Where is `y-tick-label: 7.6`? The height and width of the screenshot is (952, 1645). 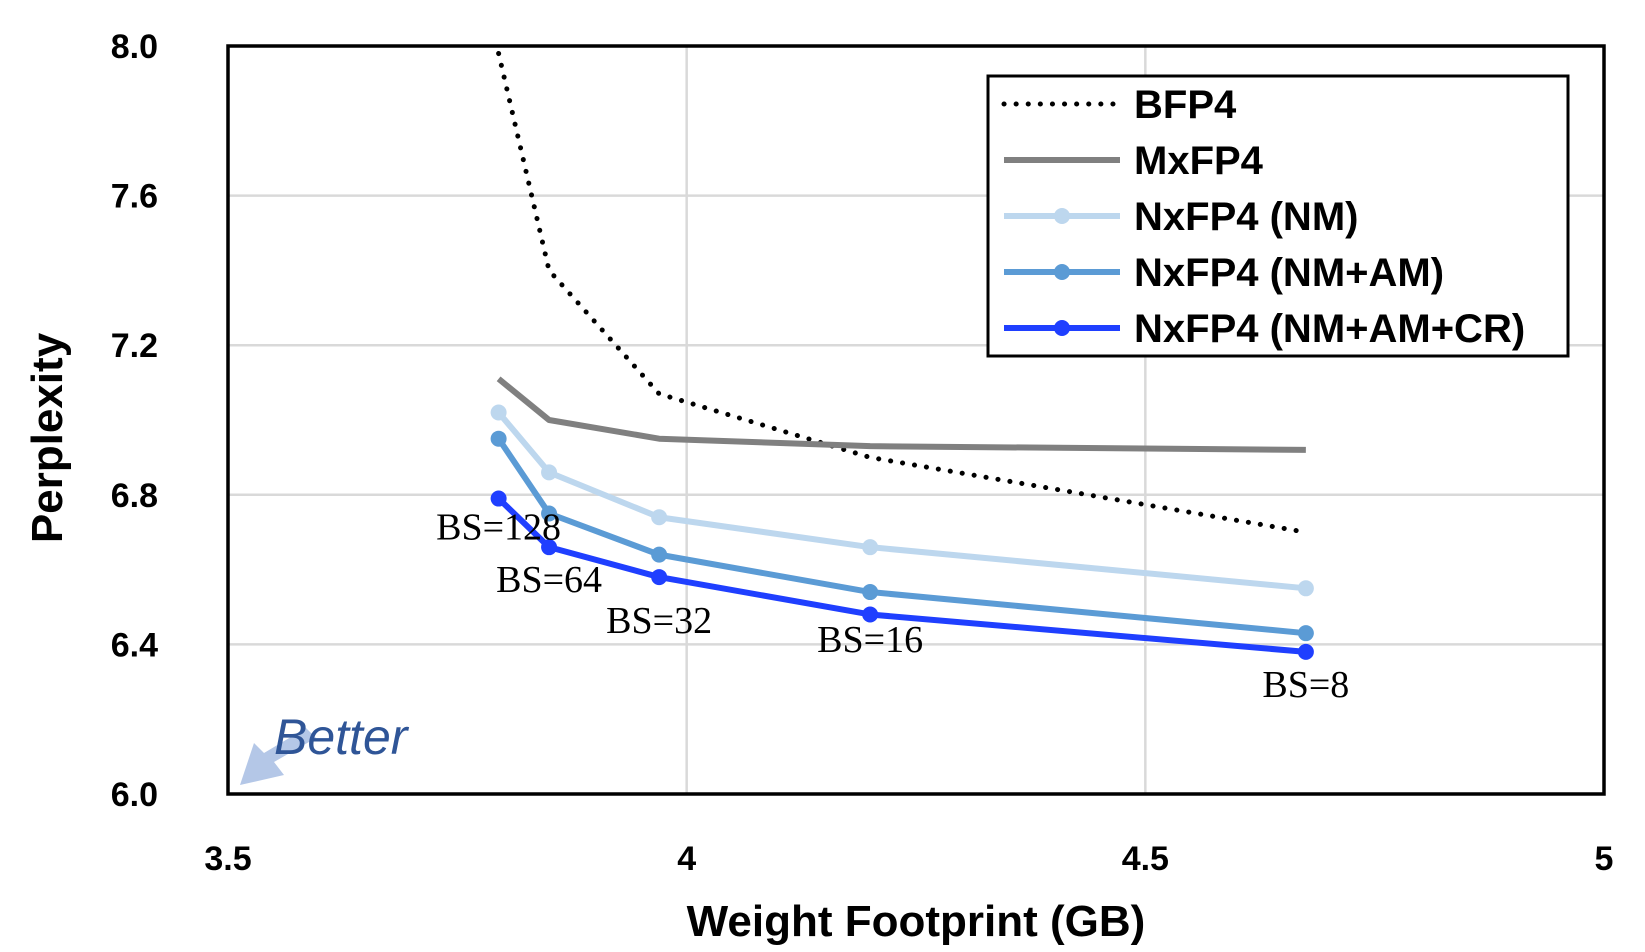
y-tick-label: 7.6 is located at coordinates (134, 197).